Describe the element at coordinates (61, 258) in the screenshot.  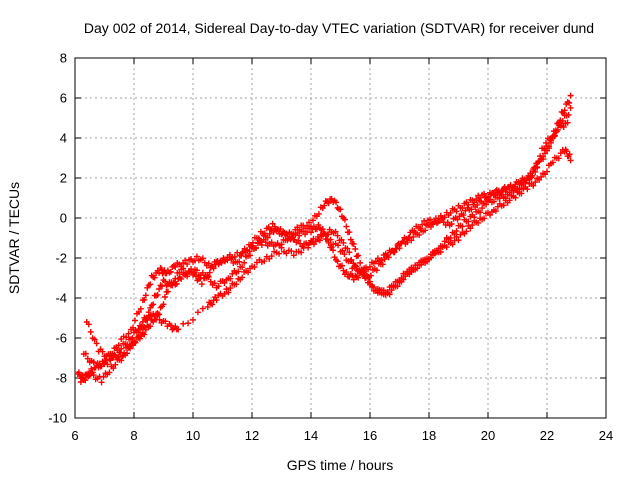
I see `y-tick-label: -2` at that location.